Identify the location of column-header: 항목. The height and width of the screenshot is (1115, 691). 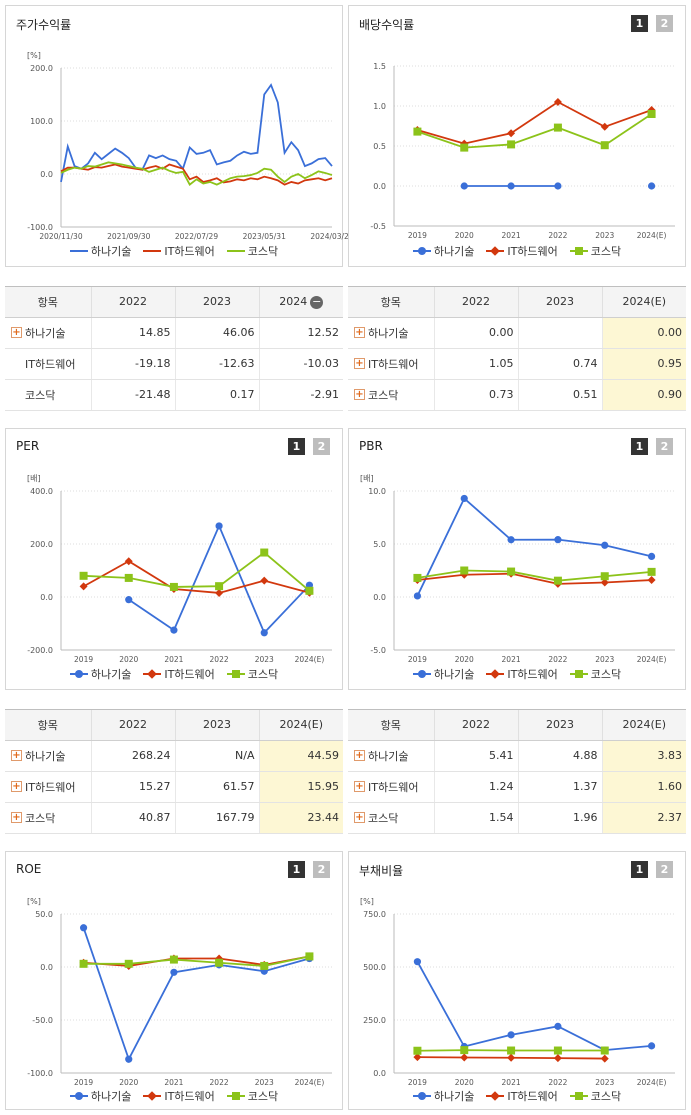
(391, 302).